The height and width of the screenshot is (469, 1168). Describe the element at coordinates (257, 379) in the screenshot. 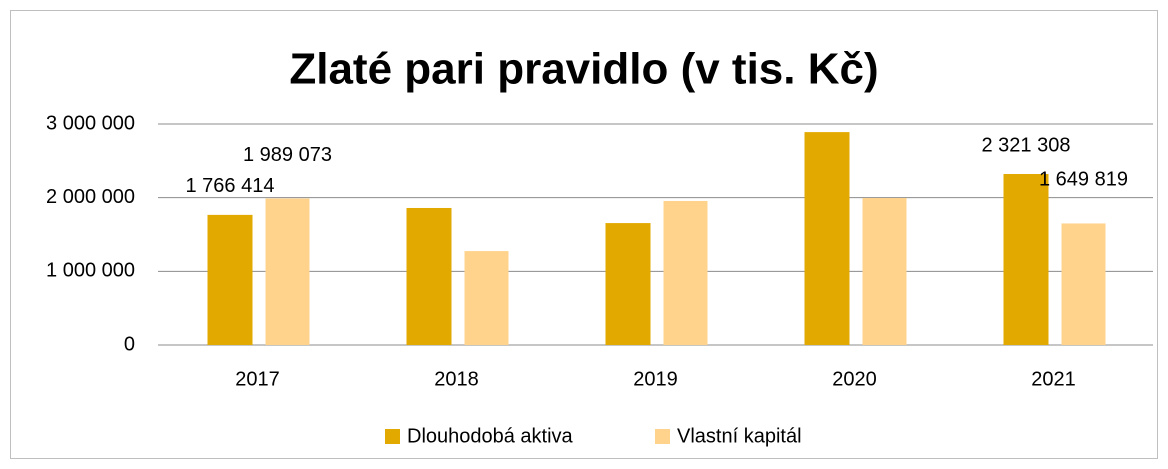

I see `x-tick-label: 2017` at that location.